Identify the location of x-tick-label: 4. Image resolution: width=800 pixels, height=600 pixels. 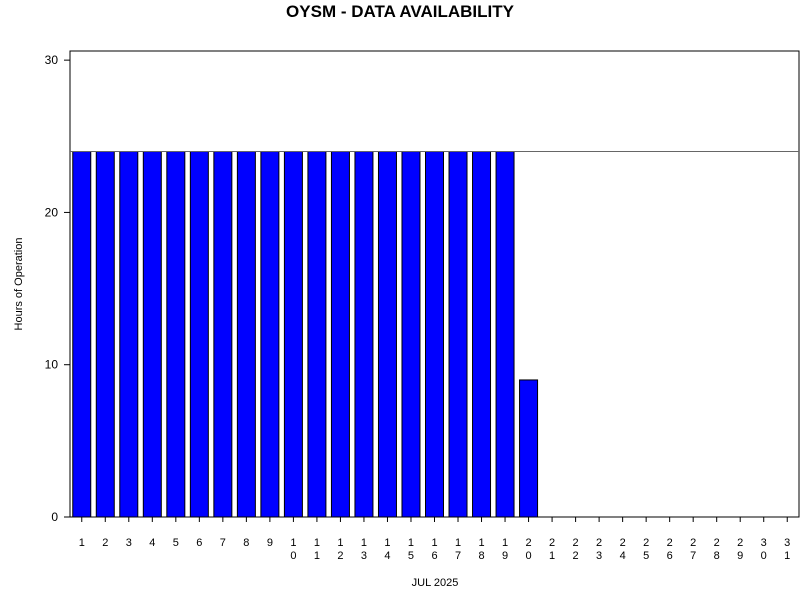
(152, 543).